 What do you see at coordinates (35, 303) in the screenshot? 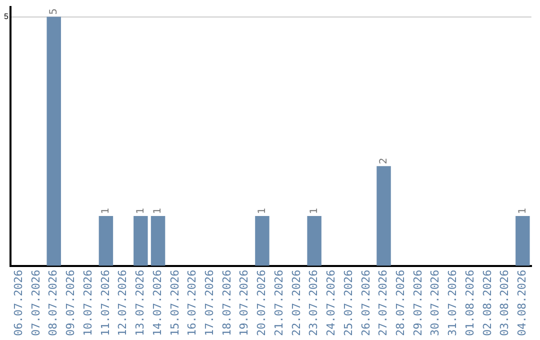
I see `x-tick-label: 07.07.2026` at bounding box center [35, 303].